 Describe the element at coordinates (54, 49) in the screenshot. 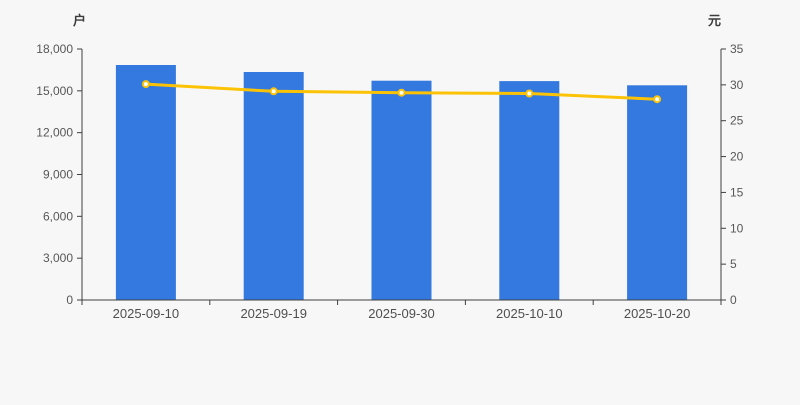

I see `left-axis-tick-label: 18,000` at that location.